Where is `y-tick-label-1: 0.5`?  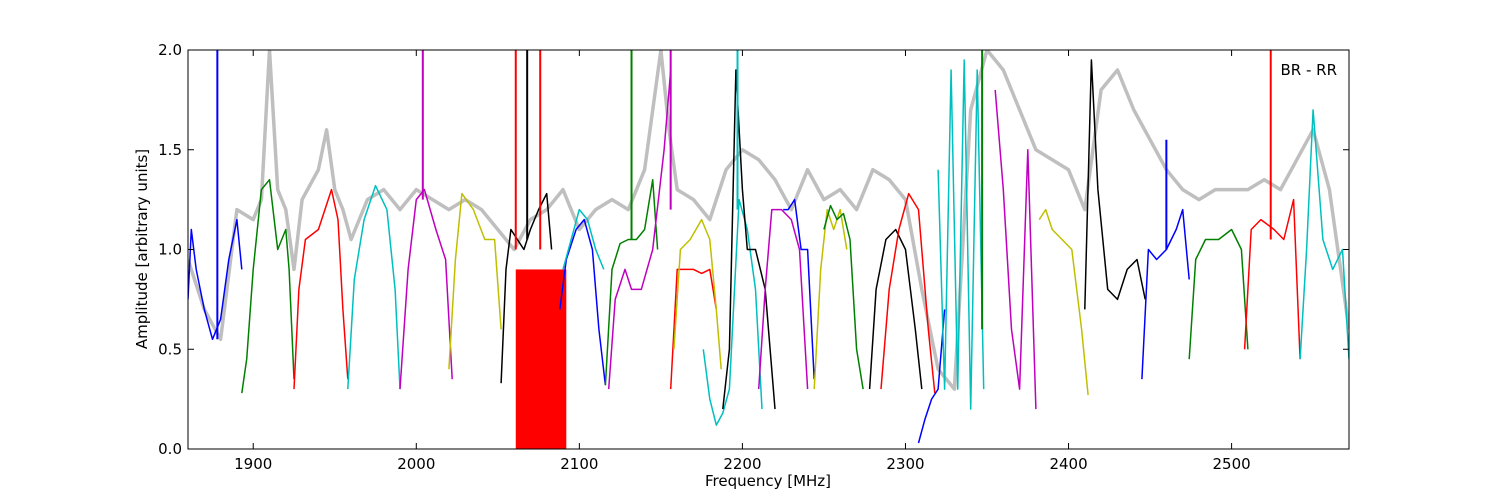
y-tick-label-1: 0.5 is located at coordinates (170, 349).